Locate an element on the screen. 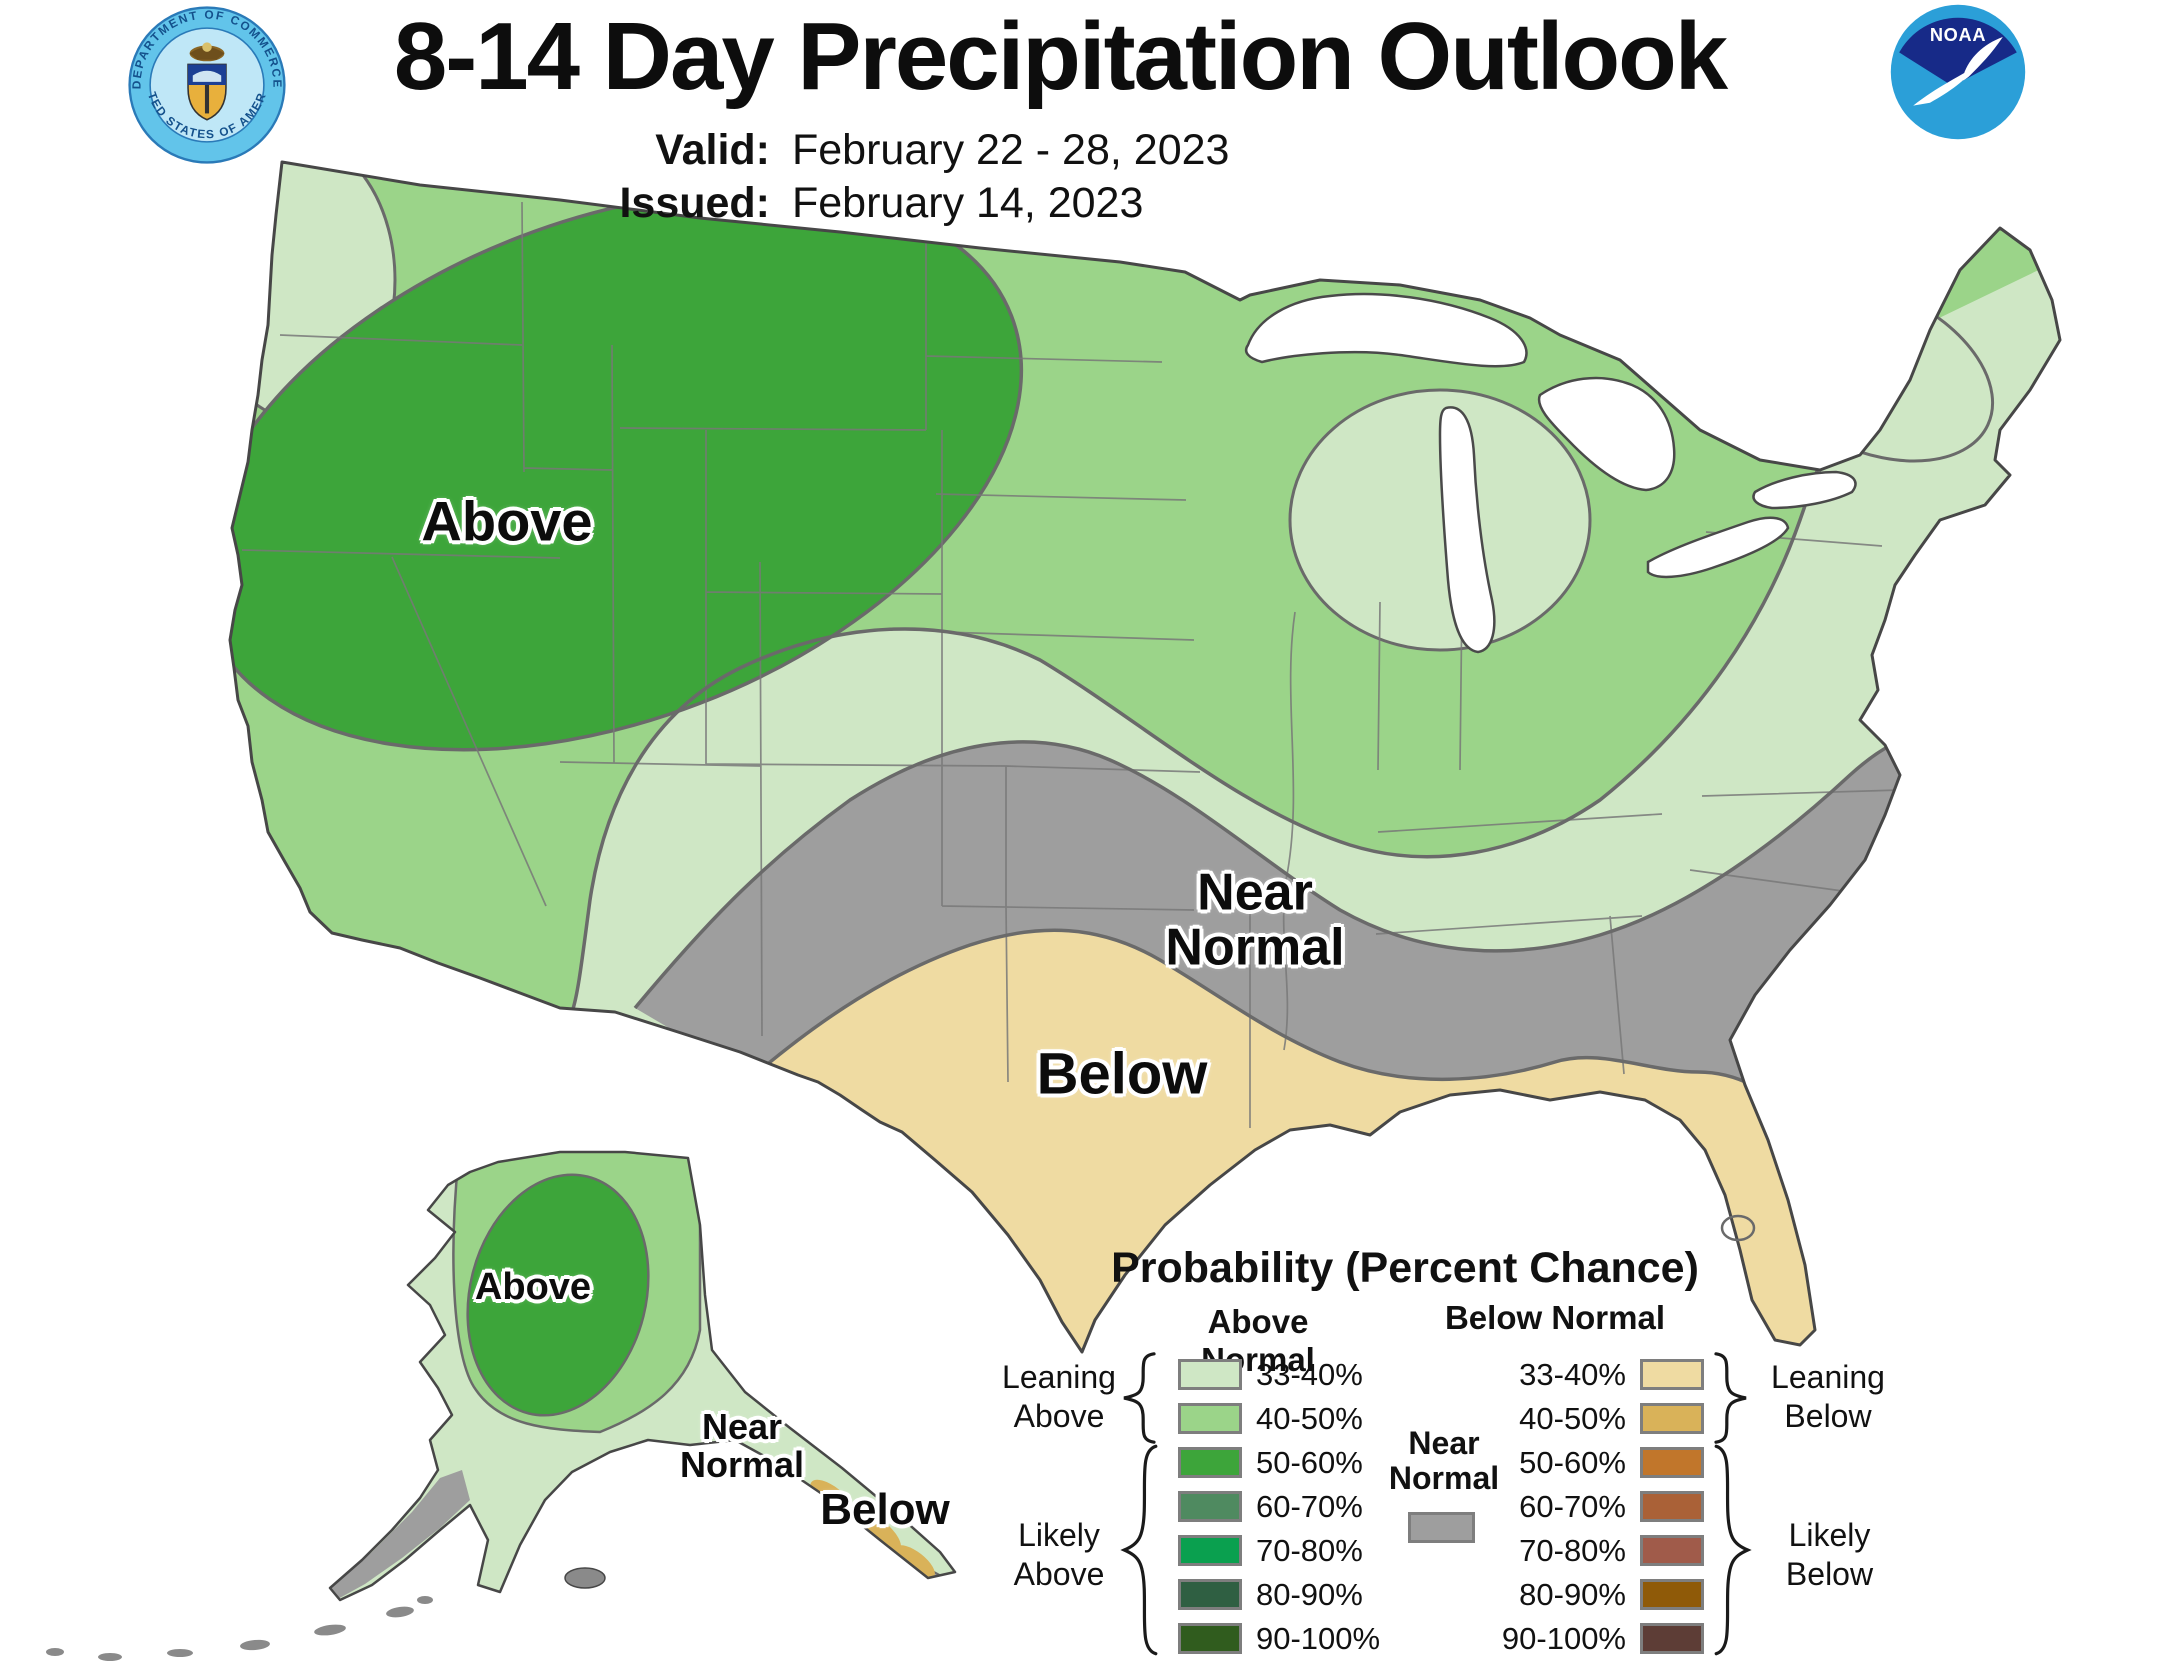 The width and height of the screenshot is (2160, 1664). issued-value: February 14, 2023 is located at coordinates (968, 203).